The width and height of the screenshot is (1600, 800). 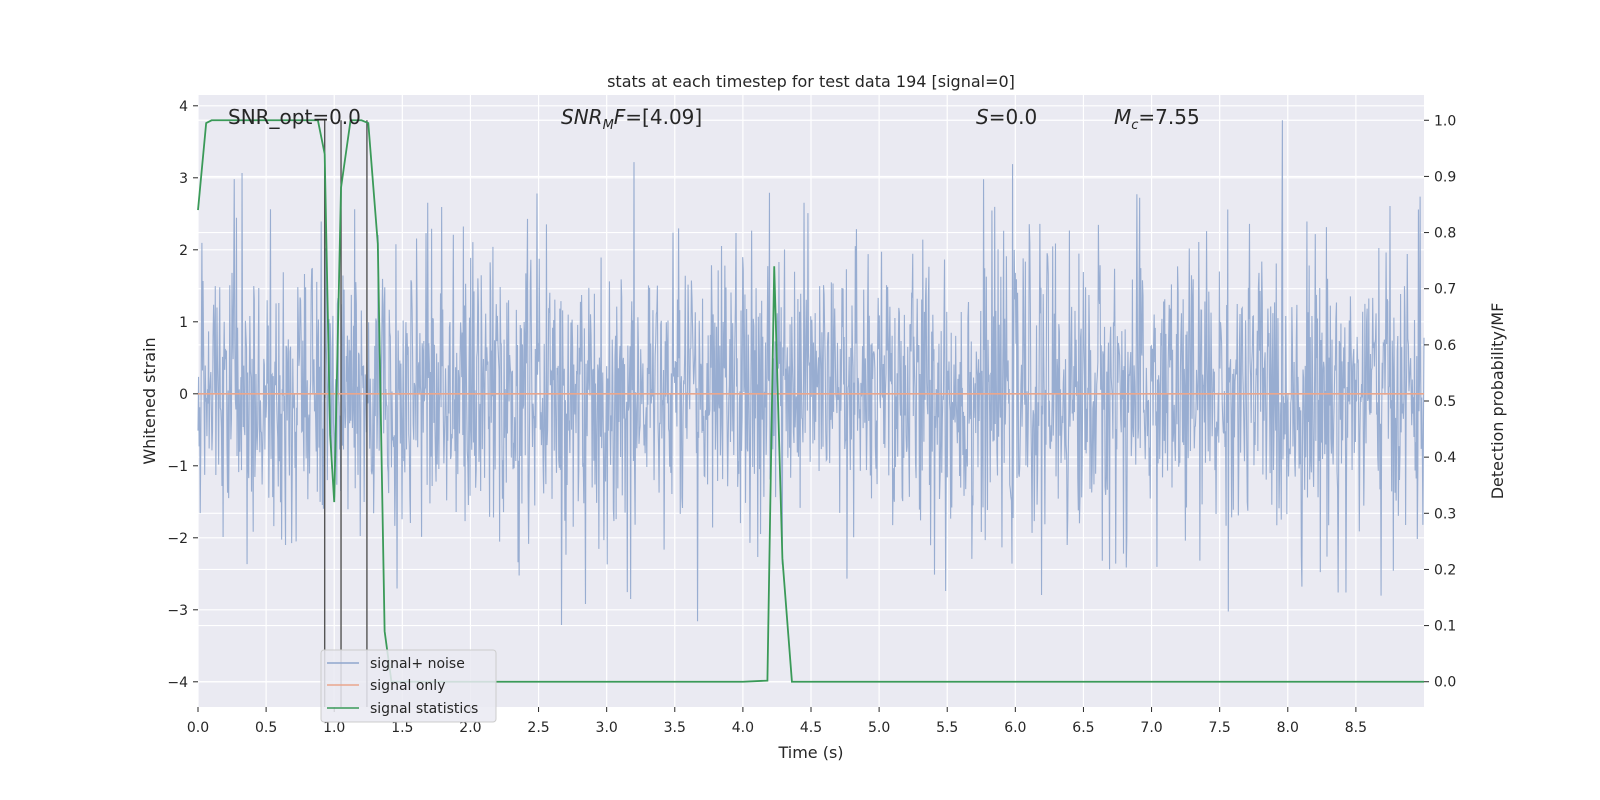 I want to click on legend-label-signal-only: signal only, so click(x=407, y=686).